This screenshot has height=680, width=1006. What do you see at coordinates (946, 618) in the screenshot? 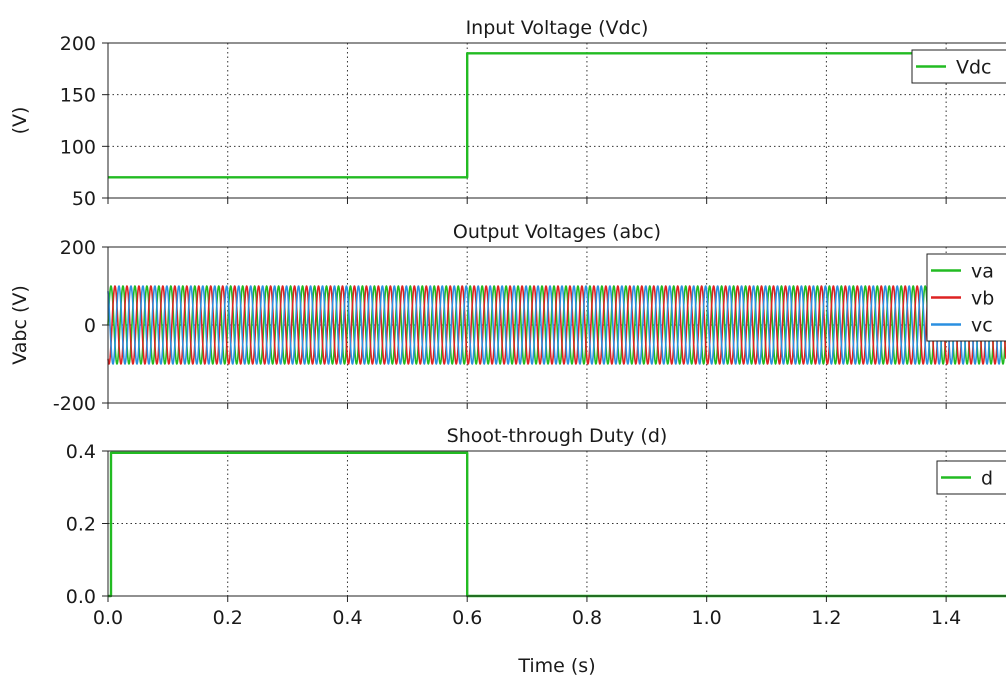
I see `x-tick-label: 1.4` at bounding box center [946, 618].